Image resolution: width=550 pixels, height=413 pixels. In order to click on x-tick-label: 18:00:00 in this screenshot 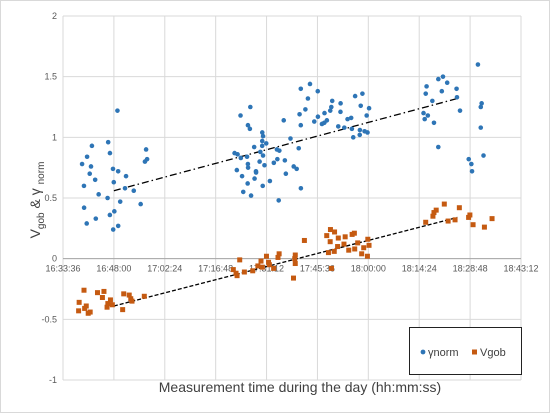, I will do `click(368, 269)`.